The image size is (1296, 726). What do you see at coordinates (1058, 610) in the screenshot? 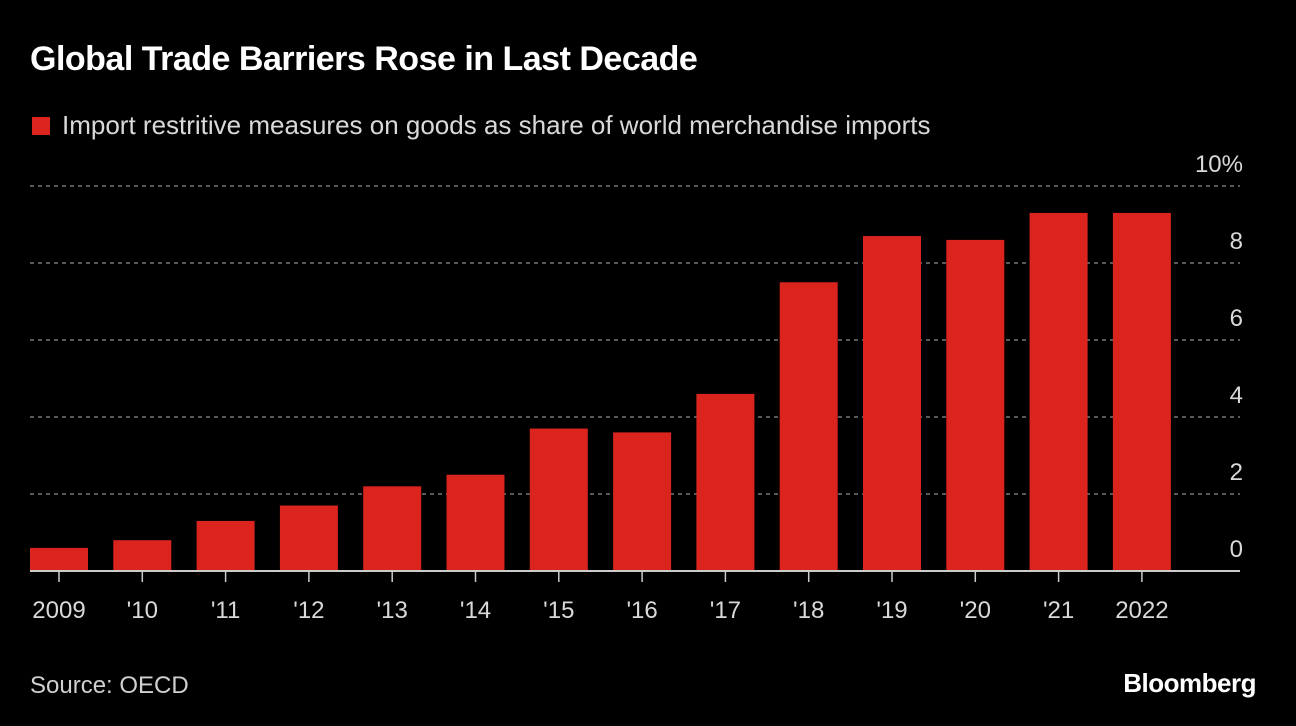
I see `x-tick-label: '21` at bounding box center [1058, 610].